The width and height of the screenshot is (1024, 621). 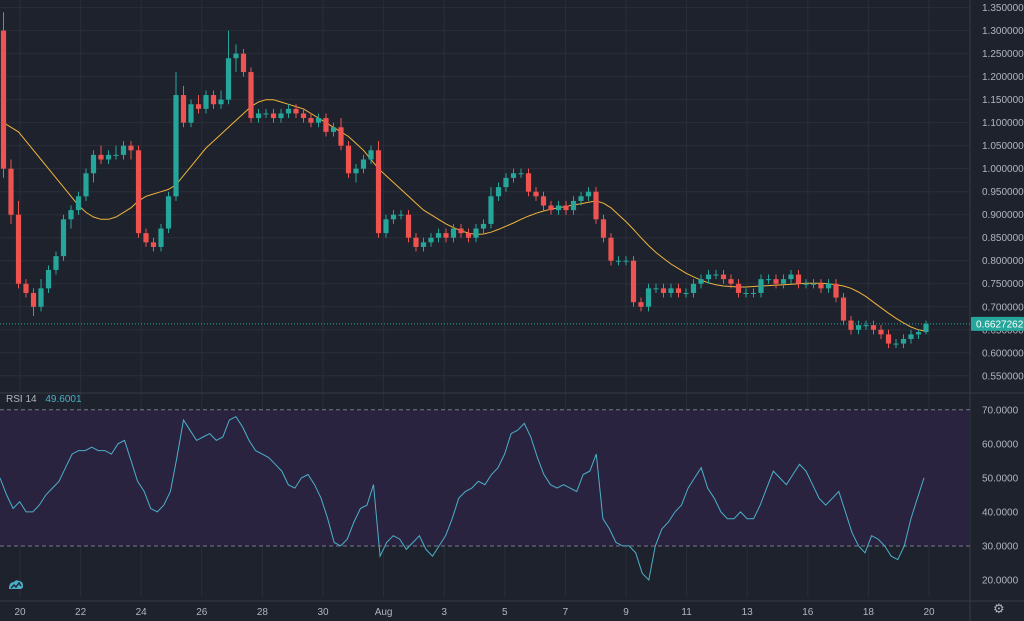 What do you see at coordinates (1000, 546) in the screenshot?
I see `rsi-tick-label: 30.0000` at bounding box center [1000, 546].